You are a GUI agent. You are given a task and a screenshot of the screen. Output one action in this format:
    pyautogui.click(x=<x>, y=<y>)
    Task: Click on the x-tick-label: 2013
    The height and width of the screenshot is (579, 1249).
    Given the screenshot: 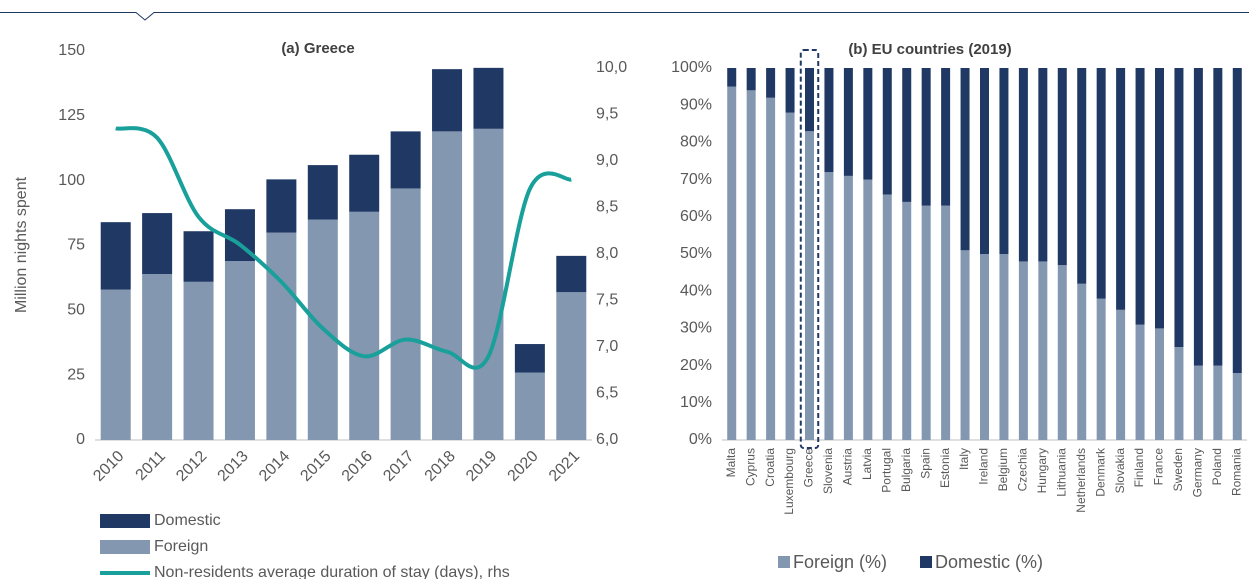 What is the action you would take?
    pyautogui.click(x=233, y=466)
    